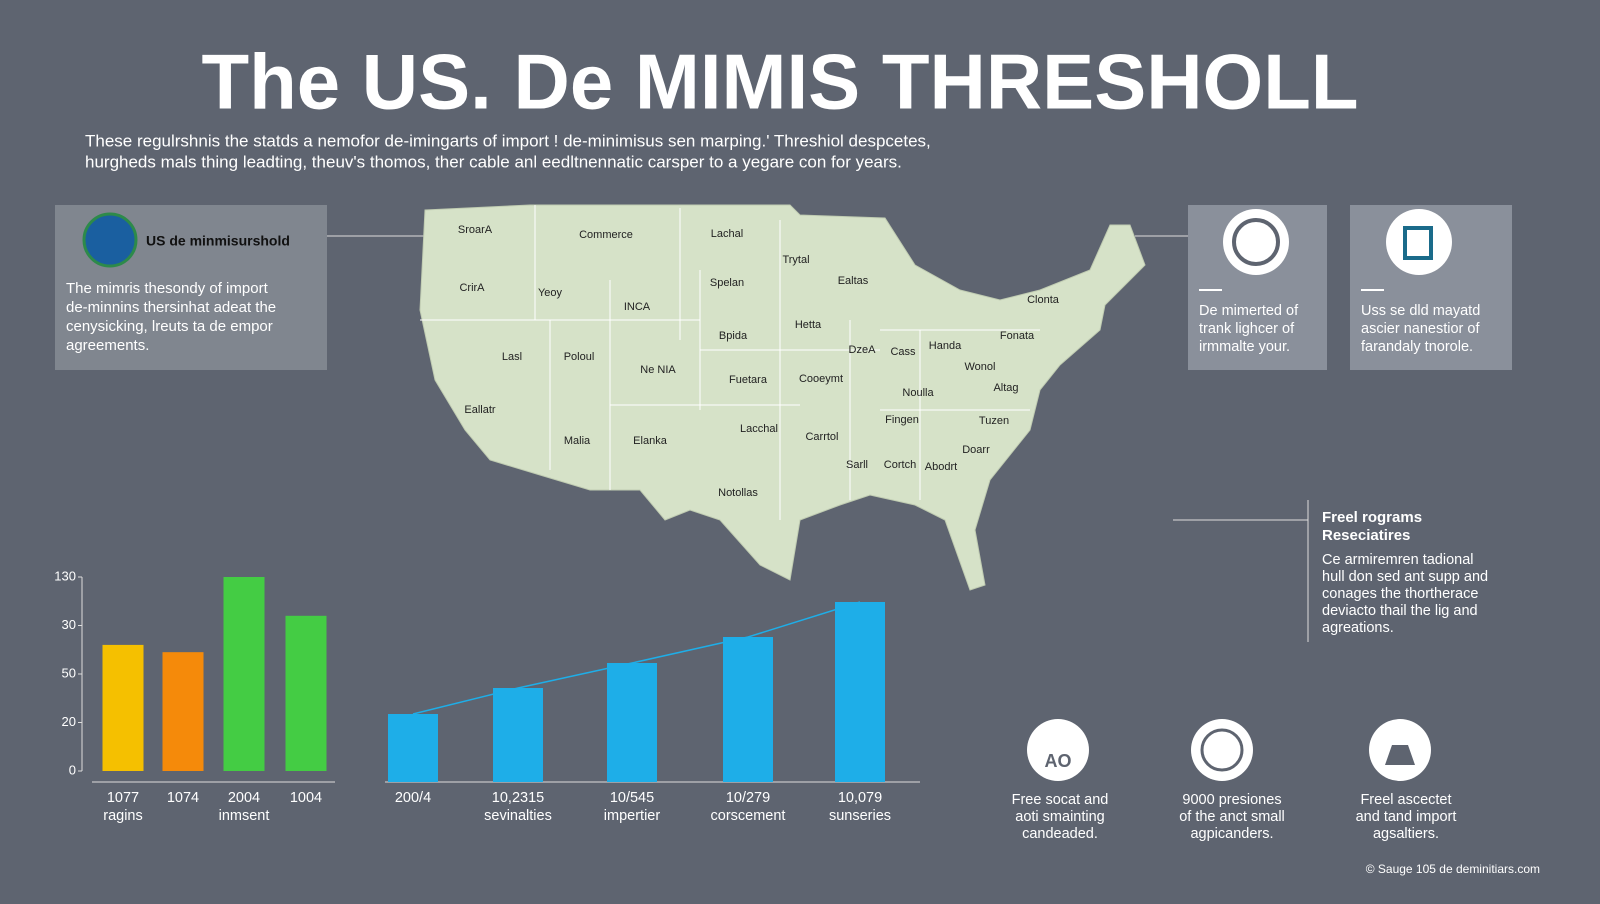 The width and height of the screenshot is (1600, 904). Describe the element at coordinates (72, 769) in the screenshot. I see `y-tick-label: 0` at that location.